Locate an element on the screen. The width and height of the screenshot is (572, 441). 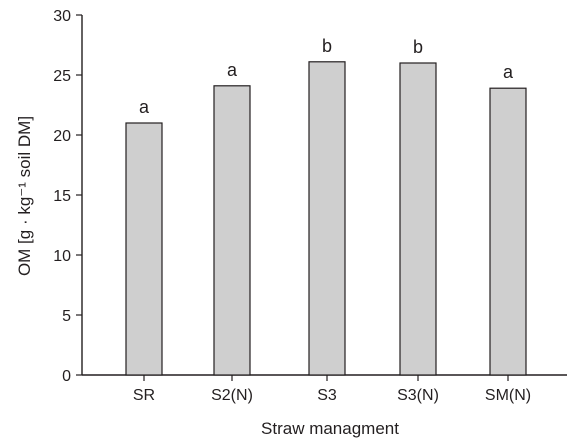
bar-SR is located at coordinates (144, 249).